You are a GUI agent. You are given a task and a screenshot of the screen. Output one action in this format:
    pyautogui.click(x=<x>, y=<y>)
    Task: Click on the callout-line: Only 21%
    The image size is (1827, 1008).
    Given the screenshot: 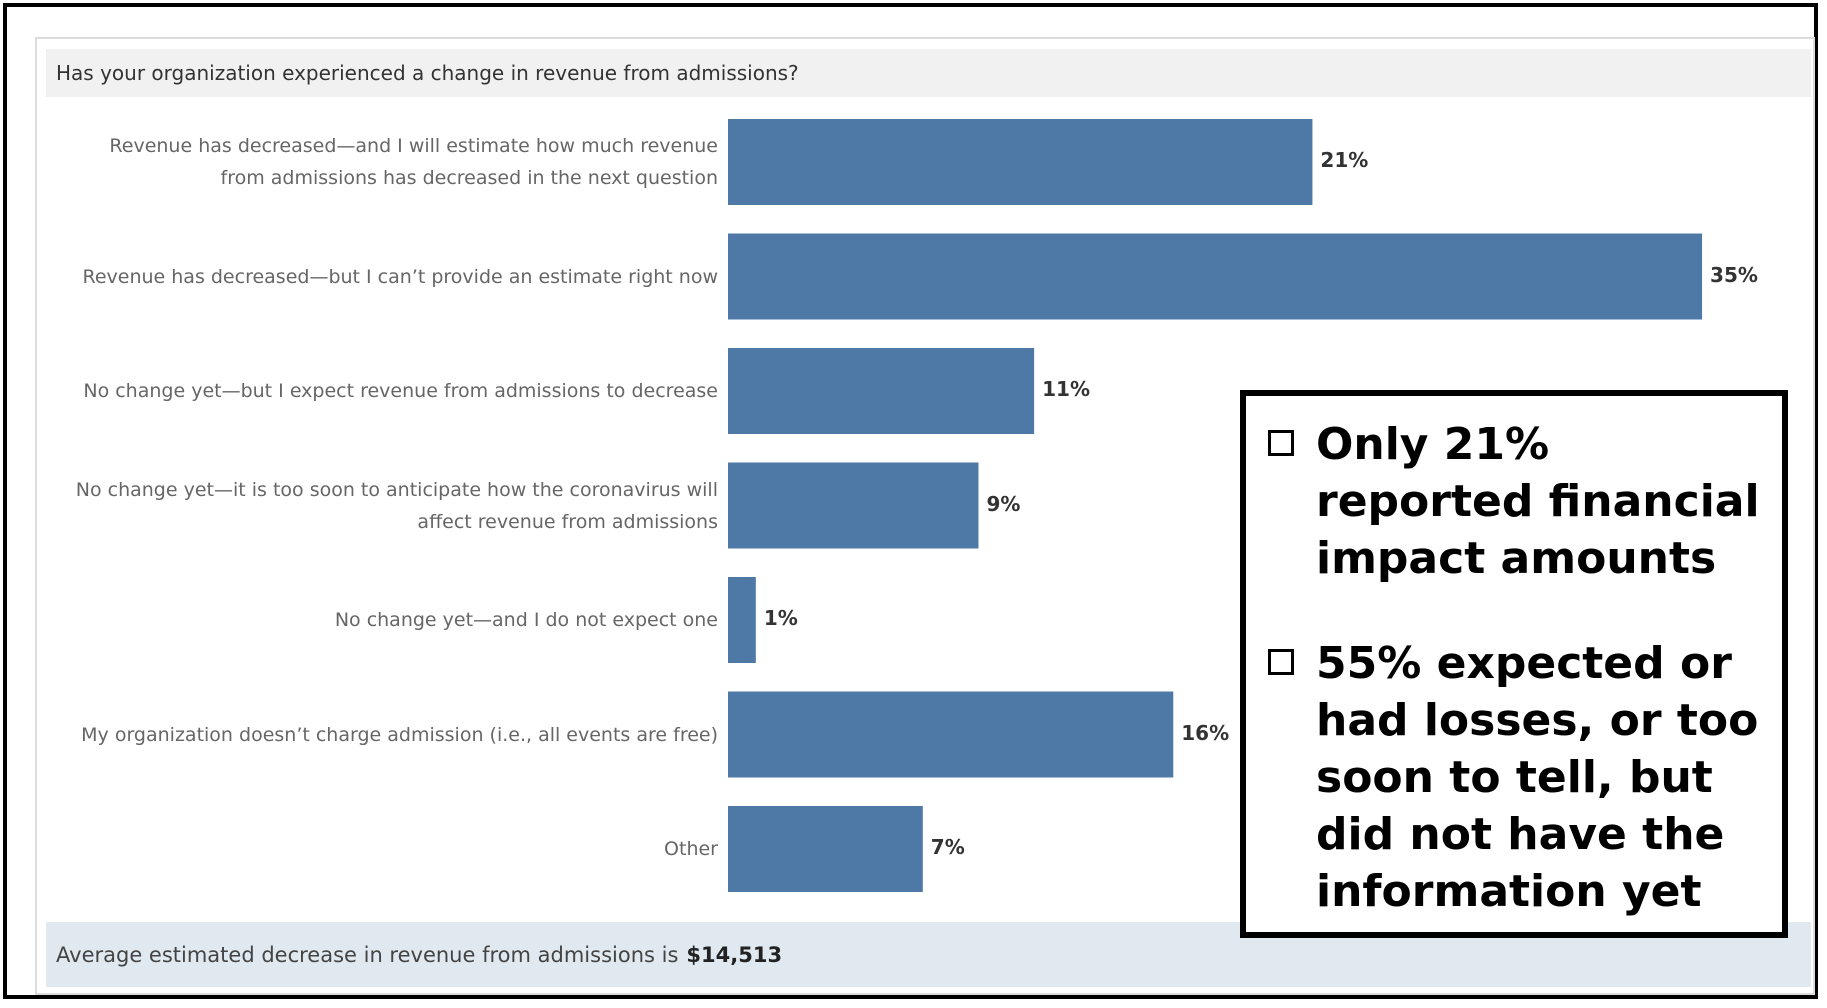 What is the action you would take?
    pyautogui.click(x=1433, y=444)
    